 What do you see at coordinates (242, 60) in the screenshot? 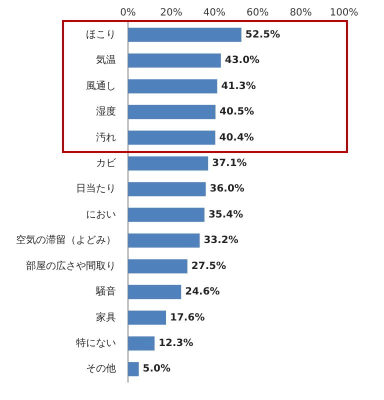
I see `data-label: 43.0%` at bounding box center [242, 60].